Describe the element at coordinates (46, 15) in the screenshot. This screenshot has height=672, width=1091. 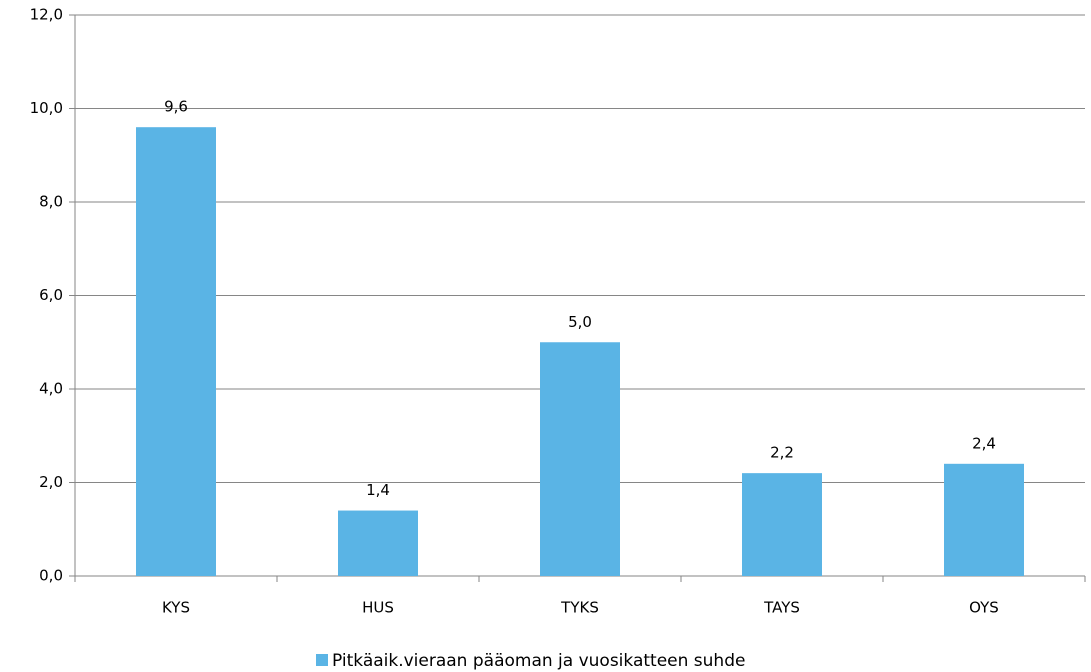
I see `y-tick-label: 12,0` at that location.